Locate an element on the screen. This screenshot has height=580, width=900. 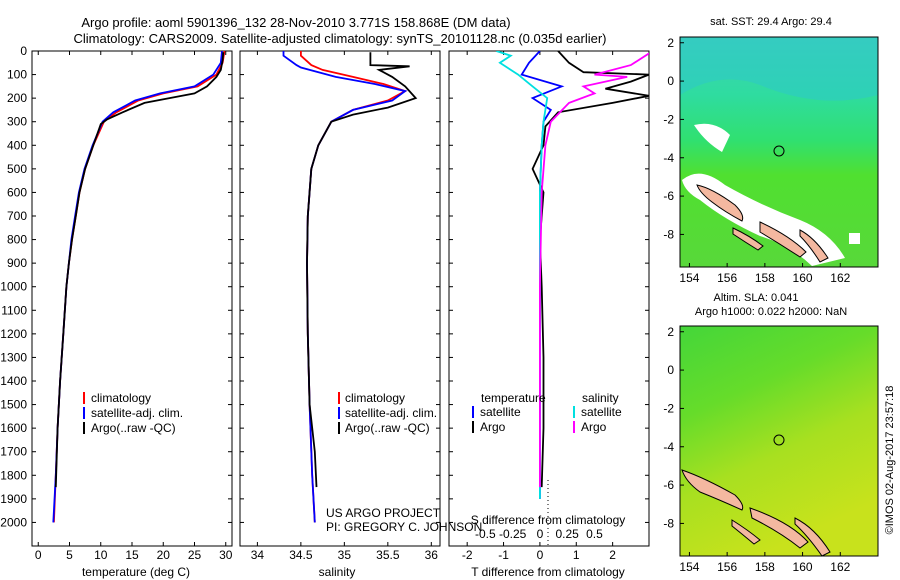
difference-series is located at coordinates (572, 275).